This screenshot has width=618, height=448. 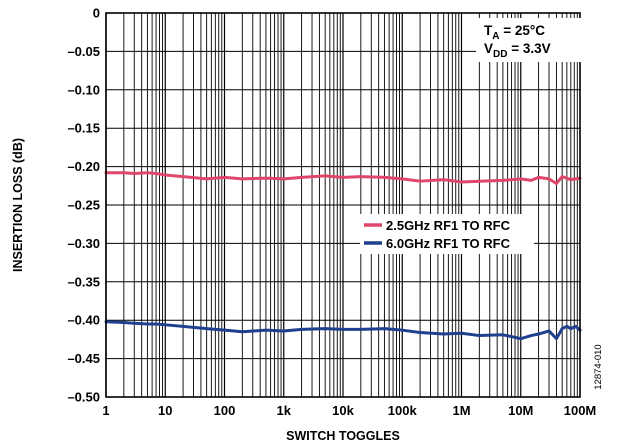 What do you see at coordinates (83, 281) in the screenshot?
I see `y-tick-label: –0.35` at bounding box center [83, 281].